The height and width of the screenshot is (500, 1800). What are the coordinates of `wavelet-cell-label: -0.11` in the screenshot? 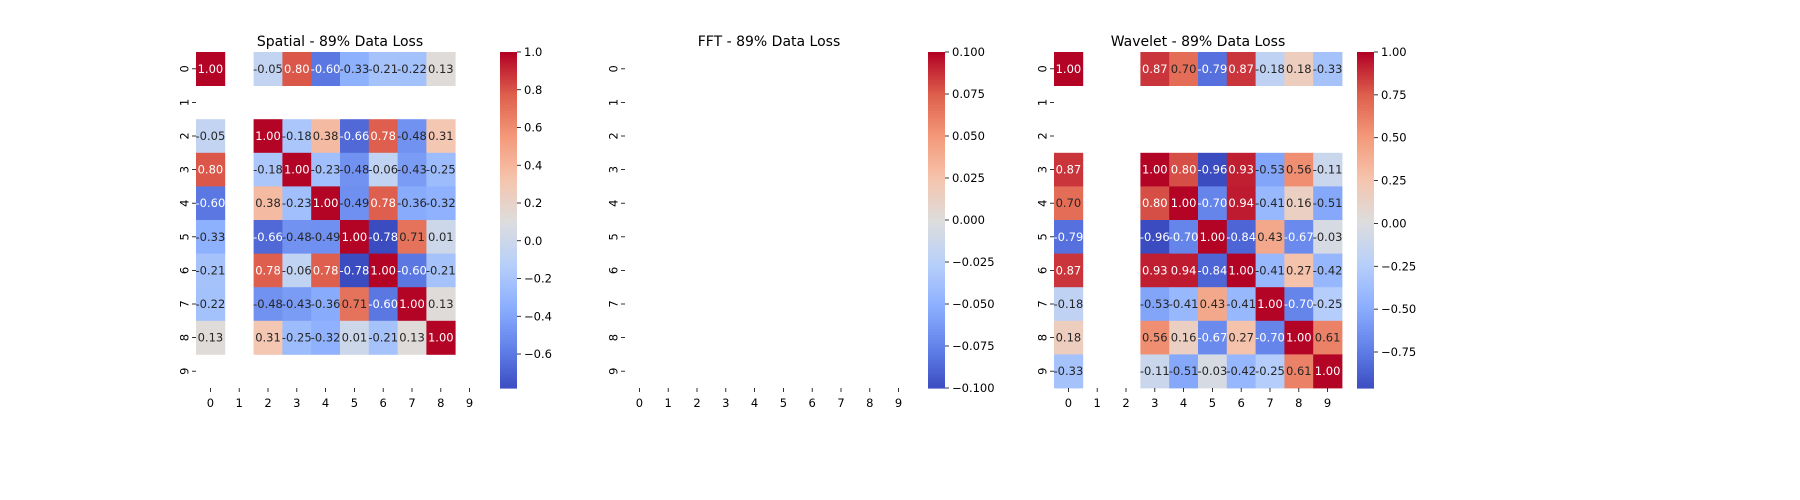 It's located at (1328, 170).